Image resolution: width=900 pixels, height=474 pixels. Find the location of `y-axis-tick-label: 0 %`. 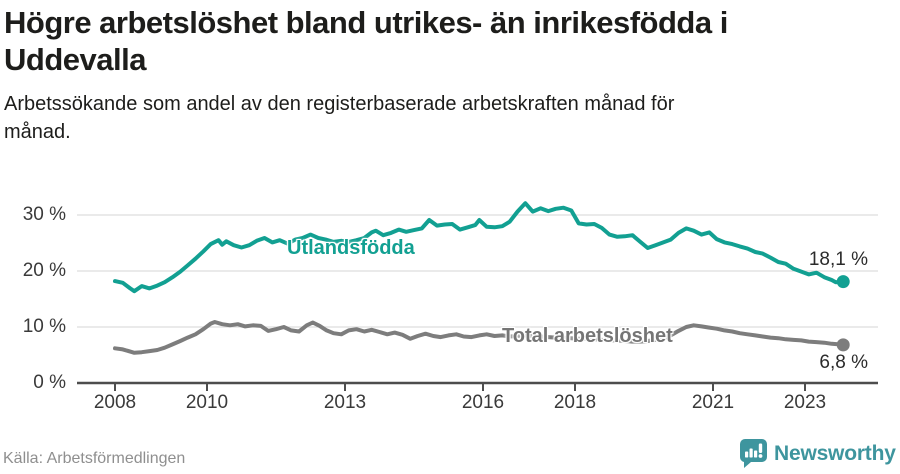

y-axis-tick-label: 0 % is located at coordinates (49, 382).